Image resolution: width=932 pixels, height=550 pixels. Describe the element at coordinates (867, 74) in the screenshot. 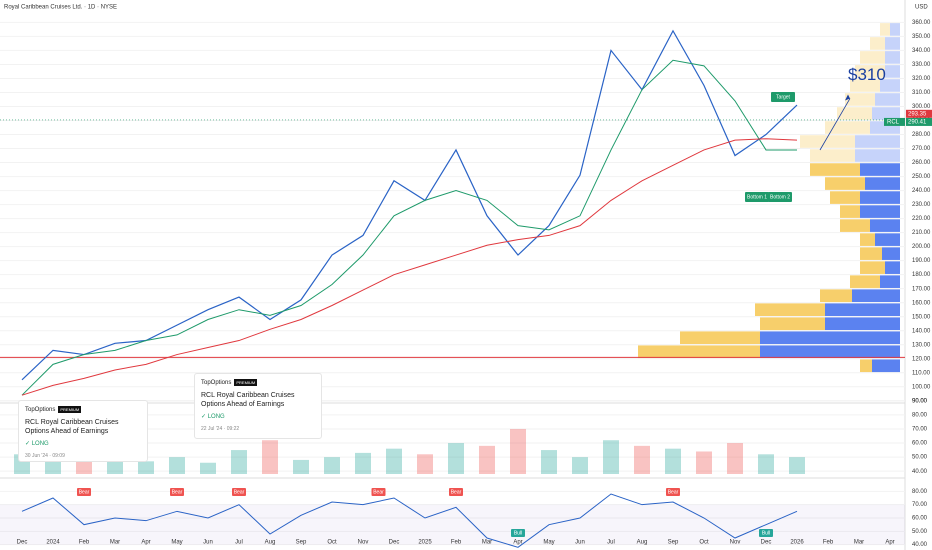

I see `target-label: $310` at that location.